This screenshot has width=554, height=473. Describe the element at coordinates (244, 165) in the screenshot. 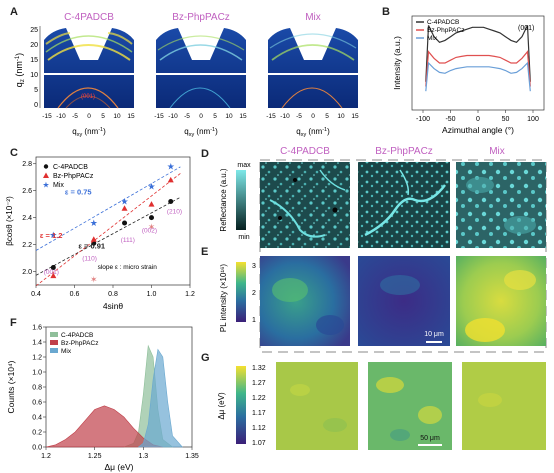

I see `panel-d-colorbar-max: max` at that location.